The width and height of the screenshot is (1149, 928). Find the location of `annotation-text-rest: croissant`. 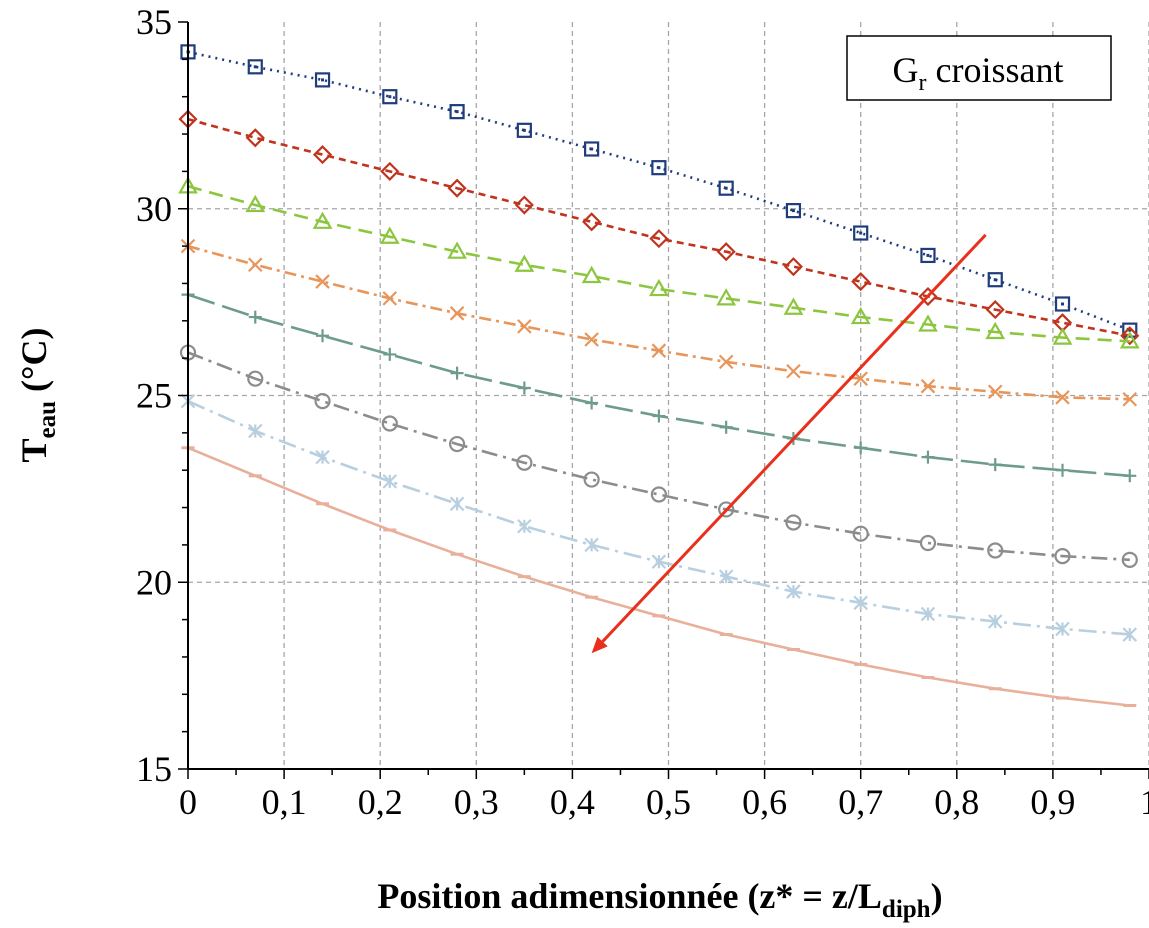

annotation-text-rest: croissant is located at coordinates (995, 70).